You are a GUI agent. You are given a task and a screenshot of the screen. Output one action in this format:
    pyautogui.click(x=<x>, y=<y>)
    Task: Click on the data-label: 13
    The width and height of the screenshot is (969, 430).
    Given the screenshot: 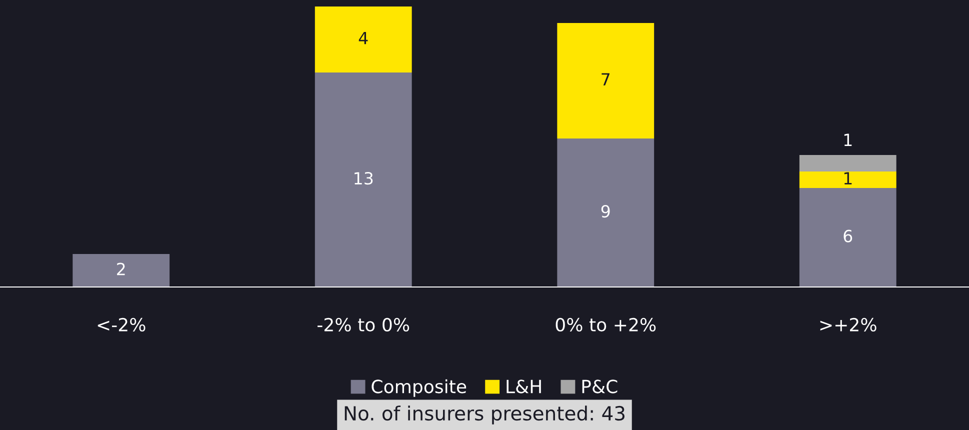 What is the action you would take?
    pyautogui.click(x=363, y=178)
    